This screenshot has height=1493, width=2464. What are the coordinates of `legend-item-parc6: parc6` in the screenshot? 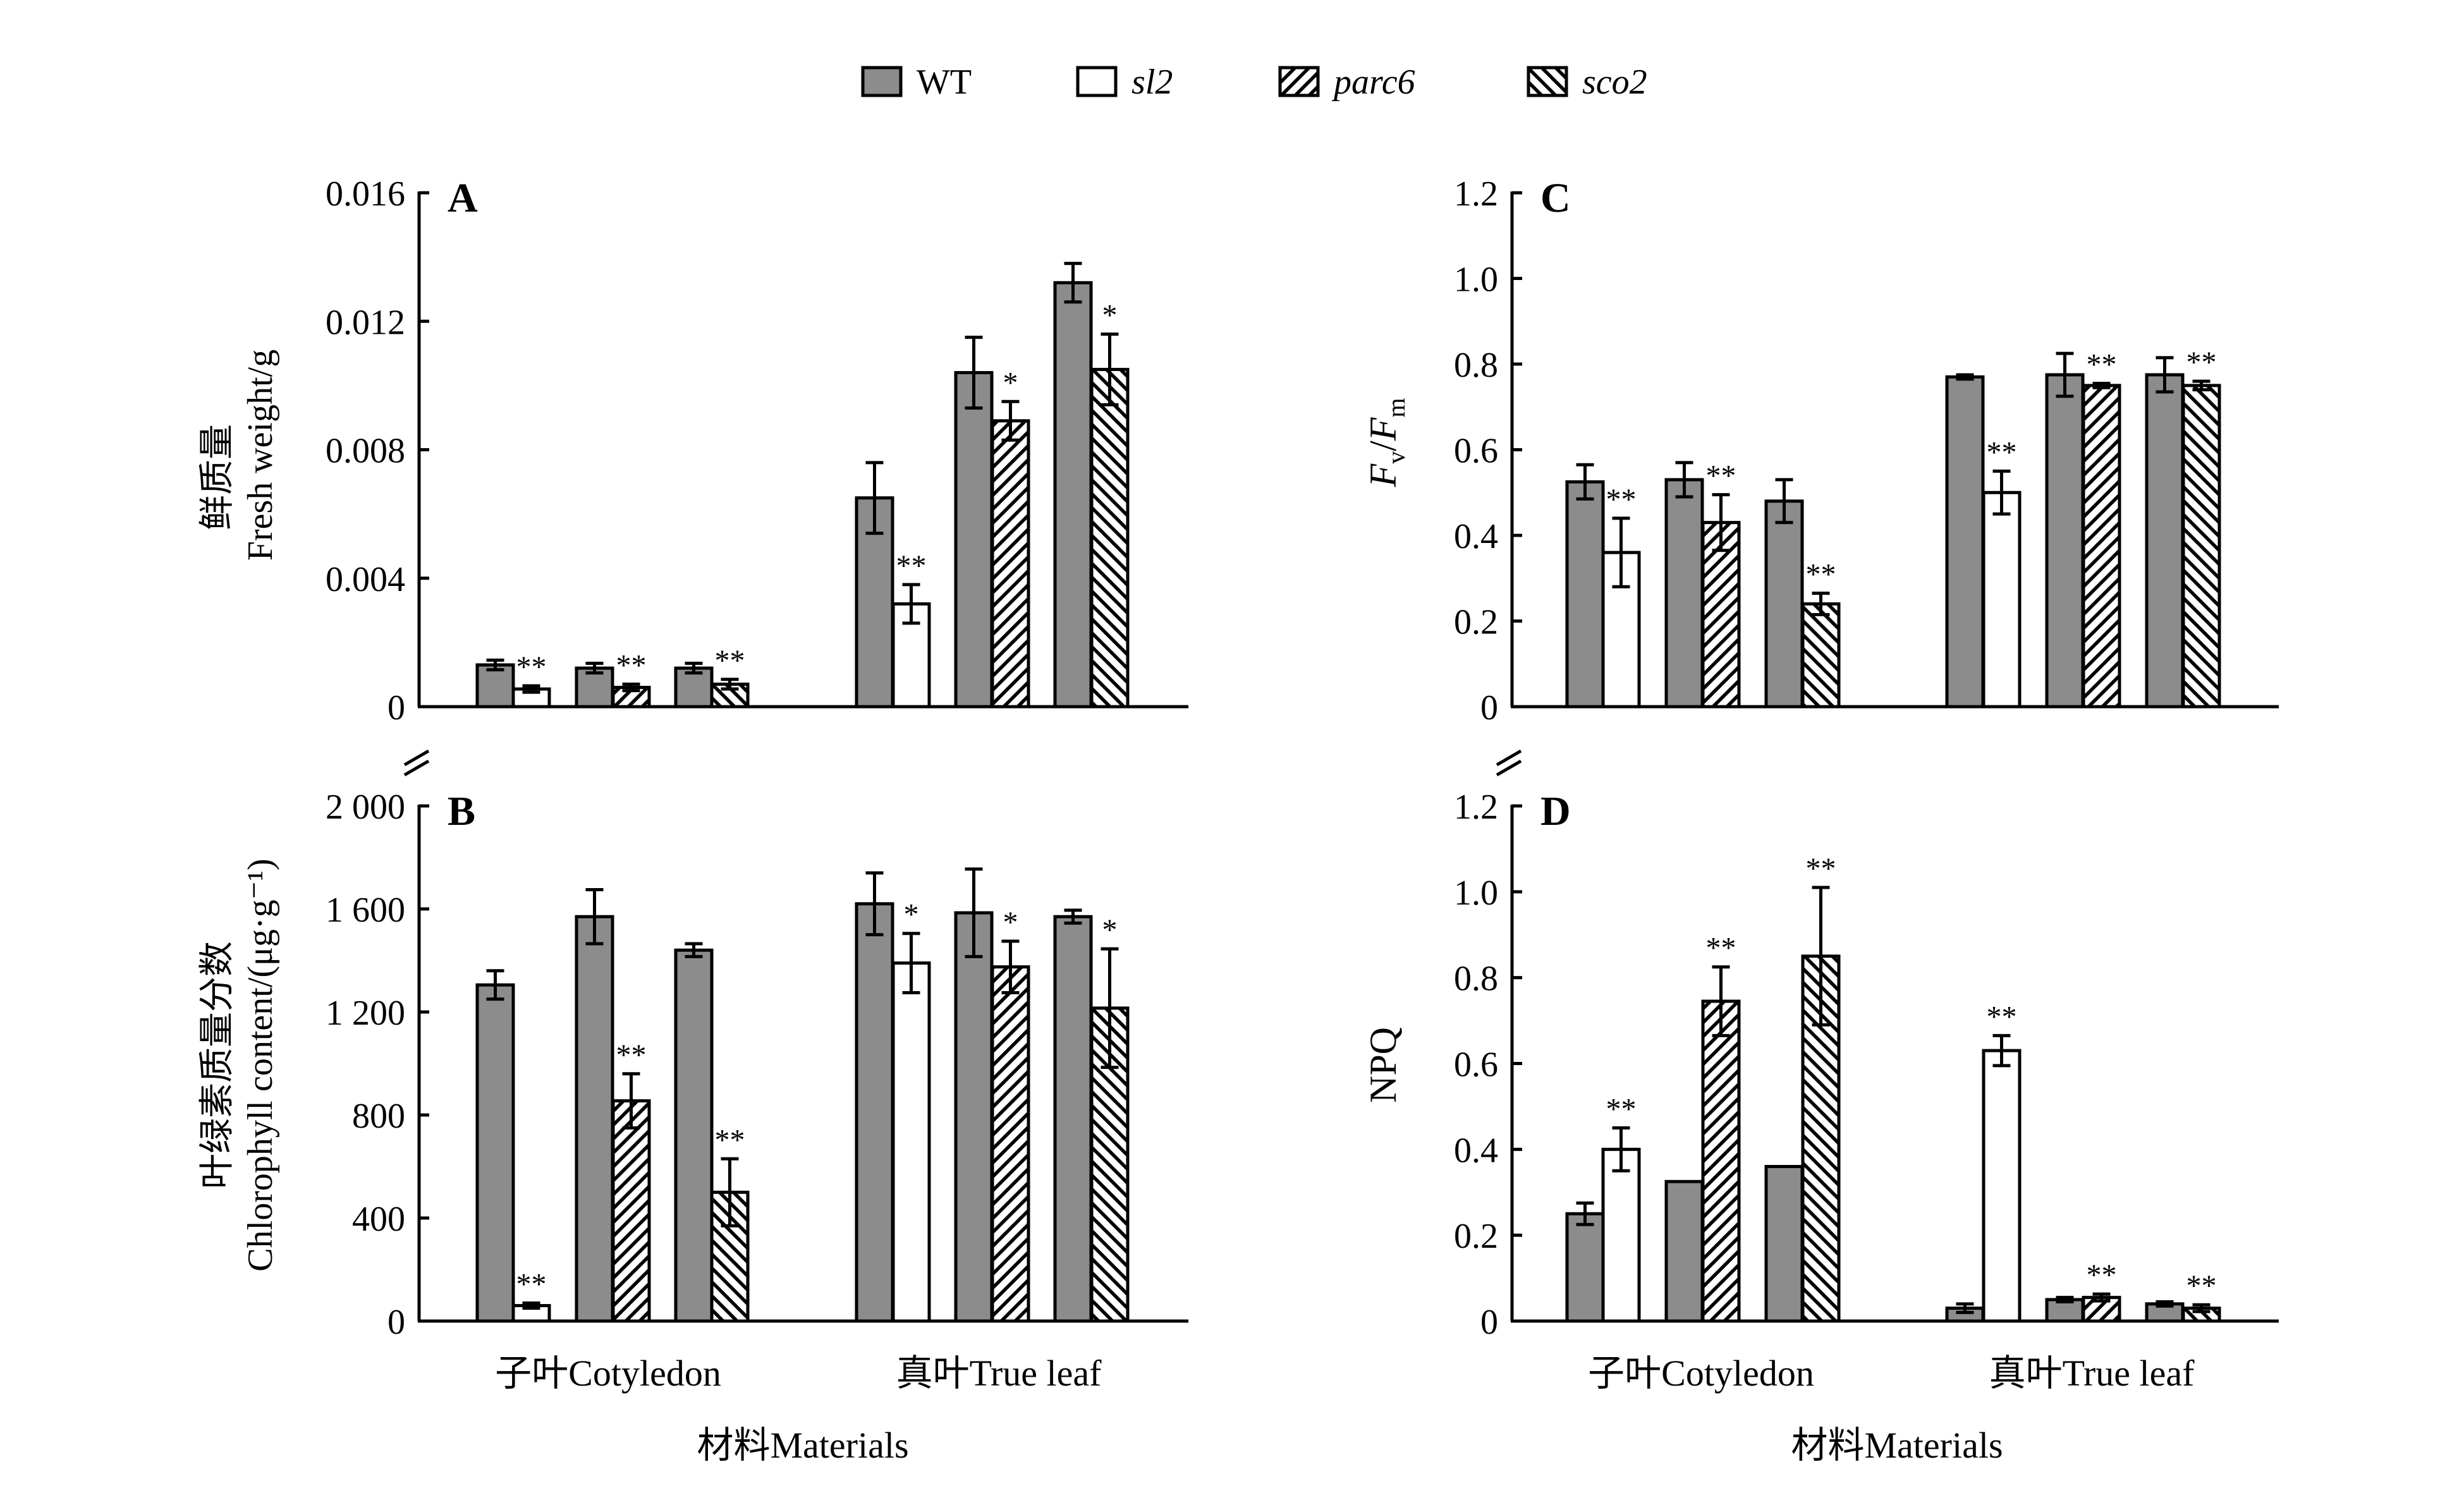 It's located at (1346, 83).